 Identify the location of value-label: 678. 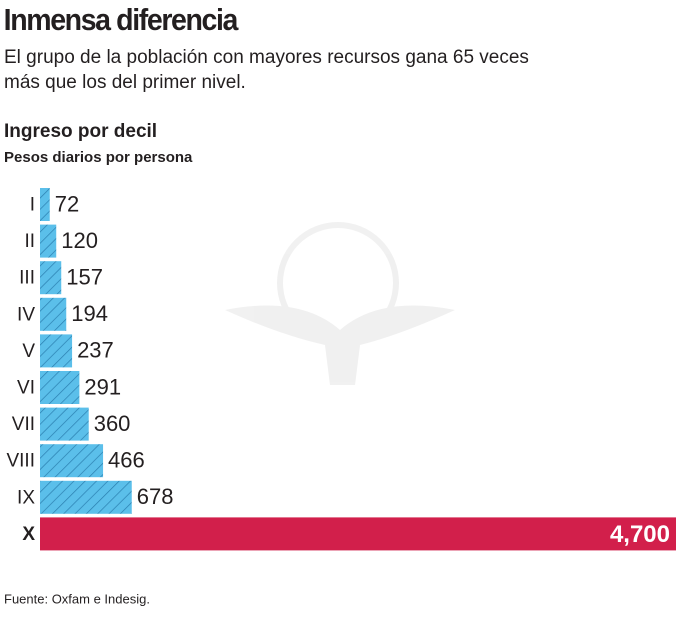
(155, 496).